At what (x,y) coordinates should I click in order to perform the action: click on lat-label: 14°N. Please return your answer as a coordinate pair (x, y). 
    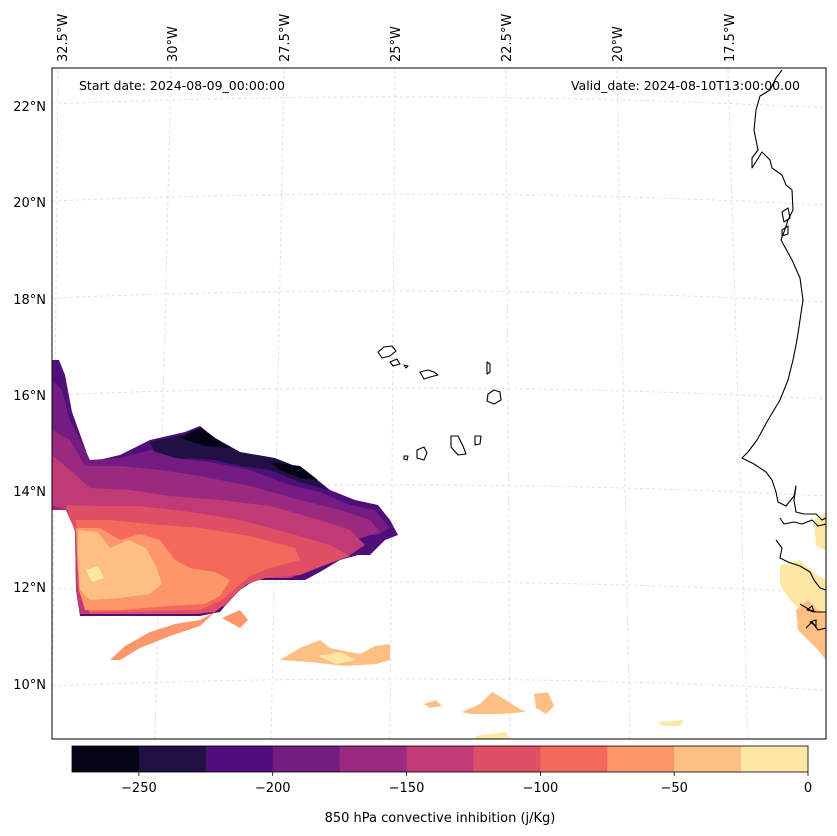
    Looking at the image, I should click on (29, 492).